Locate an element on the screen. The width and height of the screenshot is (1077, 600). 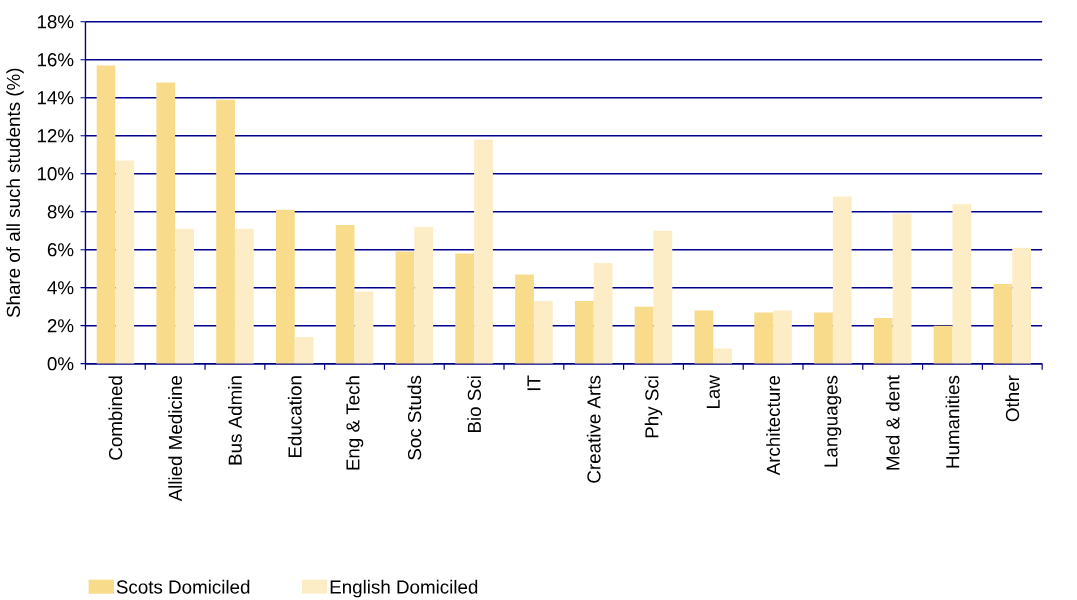
x-tick-label: Architecture is located at coordinates (773, 425).